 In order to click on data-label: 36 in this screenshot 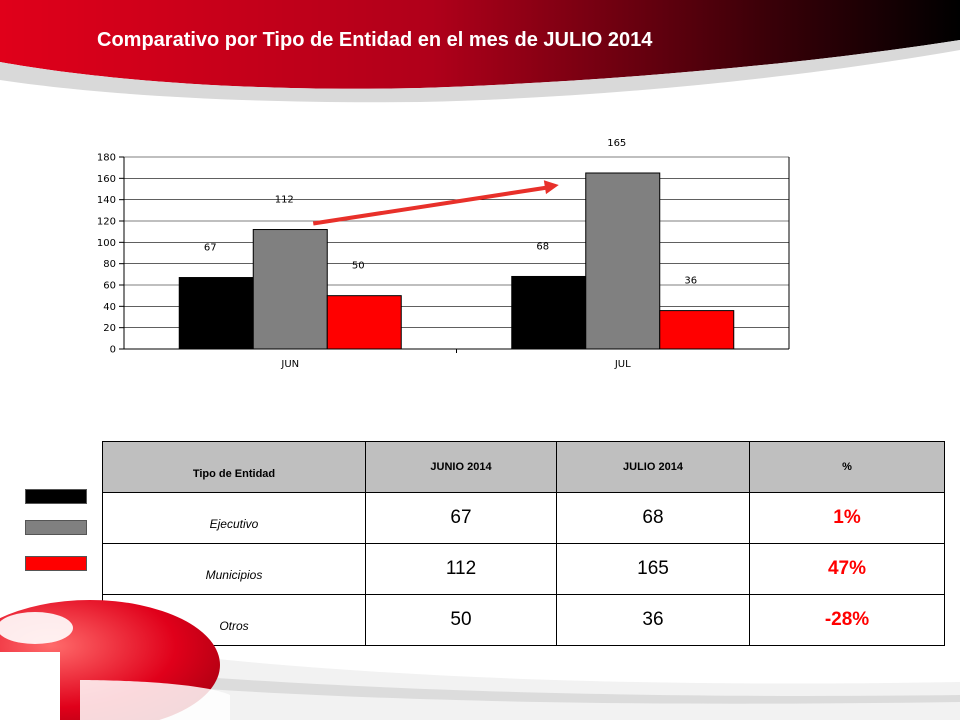, I will do `click(690, 281)`.